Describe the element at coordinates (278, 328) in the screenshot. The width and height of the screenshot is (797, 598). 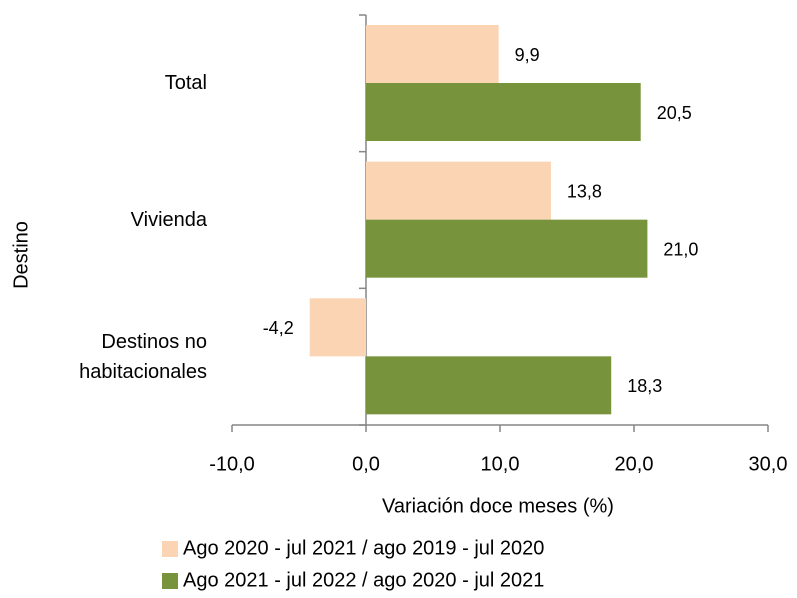
I see `value-label: -4,2` at that location.